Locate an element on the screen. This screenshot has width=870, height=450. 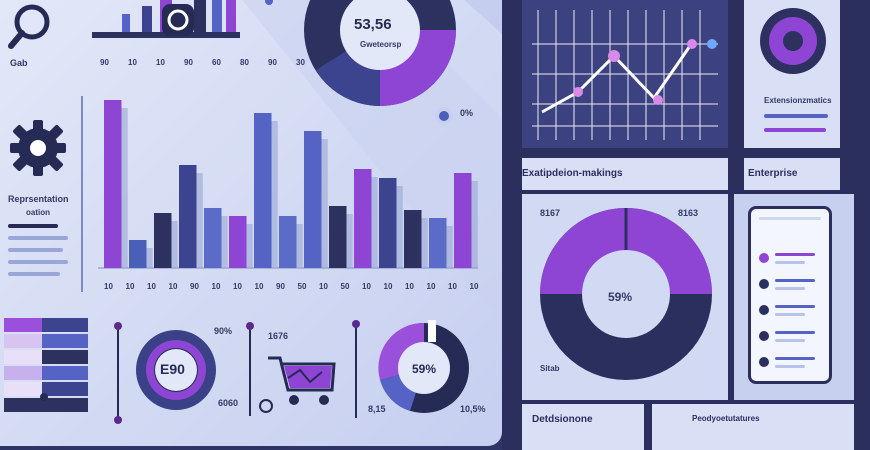
line-chart-card is located at coordinates (625, 74).